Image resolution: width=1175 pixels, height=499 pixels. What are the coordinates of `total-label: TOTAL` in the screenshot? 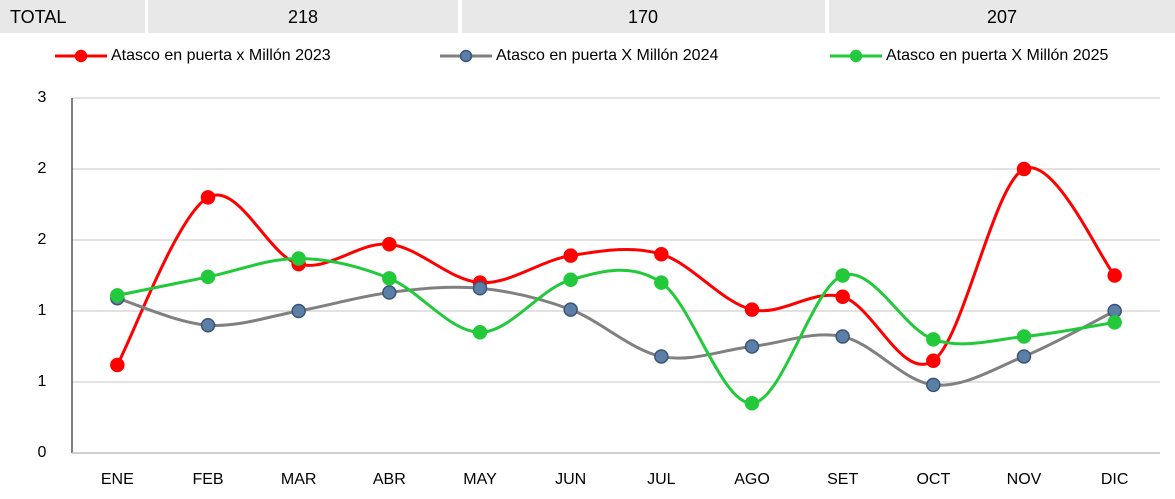 It's located at (38, 17).